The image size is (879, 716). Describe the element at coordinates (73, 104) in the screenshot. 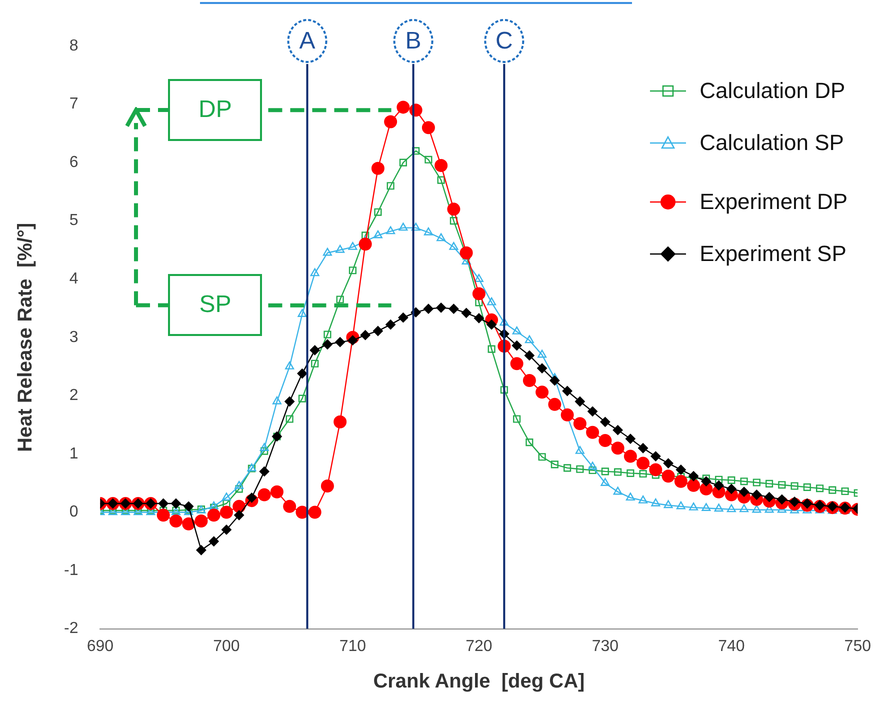

I see `y-tick-label: 7` at that location.